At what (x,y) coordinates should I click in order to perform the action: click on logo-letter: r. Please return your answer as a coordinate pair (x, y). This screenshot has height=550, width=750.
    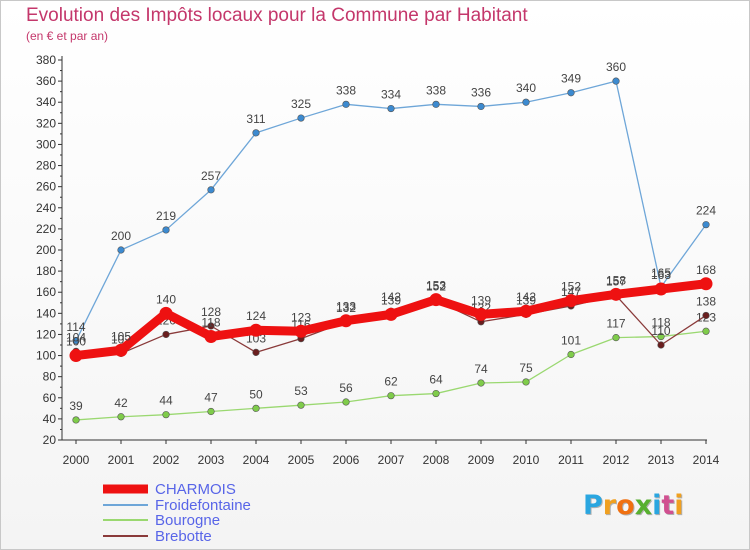
    Looking at the image, I should click on (609, 505).